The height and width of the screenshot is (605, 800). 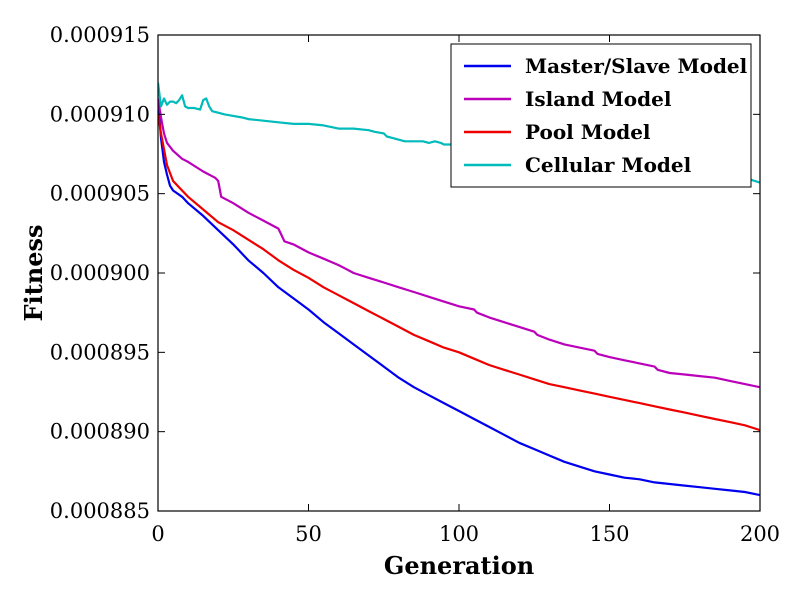 I want to click on x-tick-label: 50, so click(x=308, y=534).